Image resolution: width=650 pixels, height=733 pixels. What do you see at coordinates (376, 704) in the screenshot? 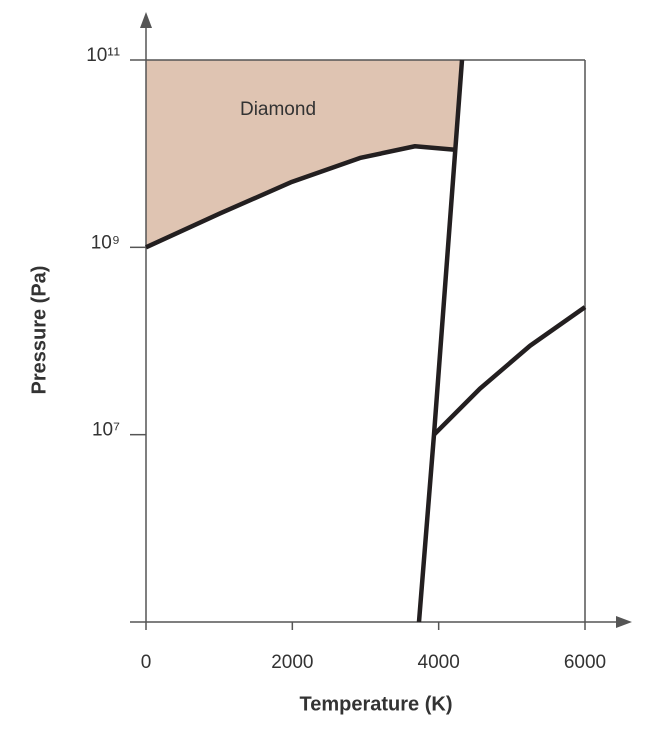
I see `x-axis-title: Temperature (K)` at bounding box center [376, 704].